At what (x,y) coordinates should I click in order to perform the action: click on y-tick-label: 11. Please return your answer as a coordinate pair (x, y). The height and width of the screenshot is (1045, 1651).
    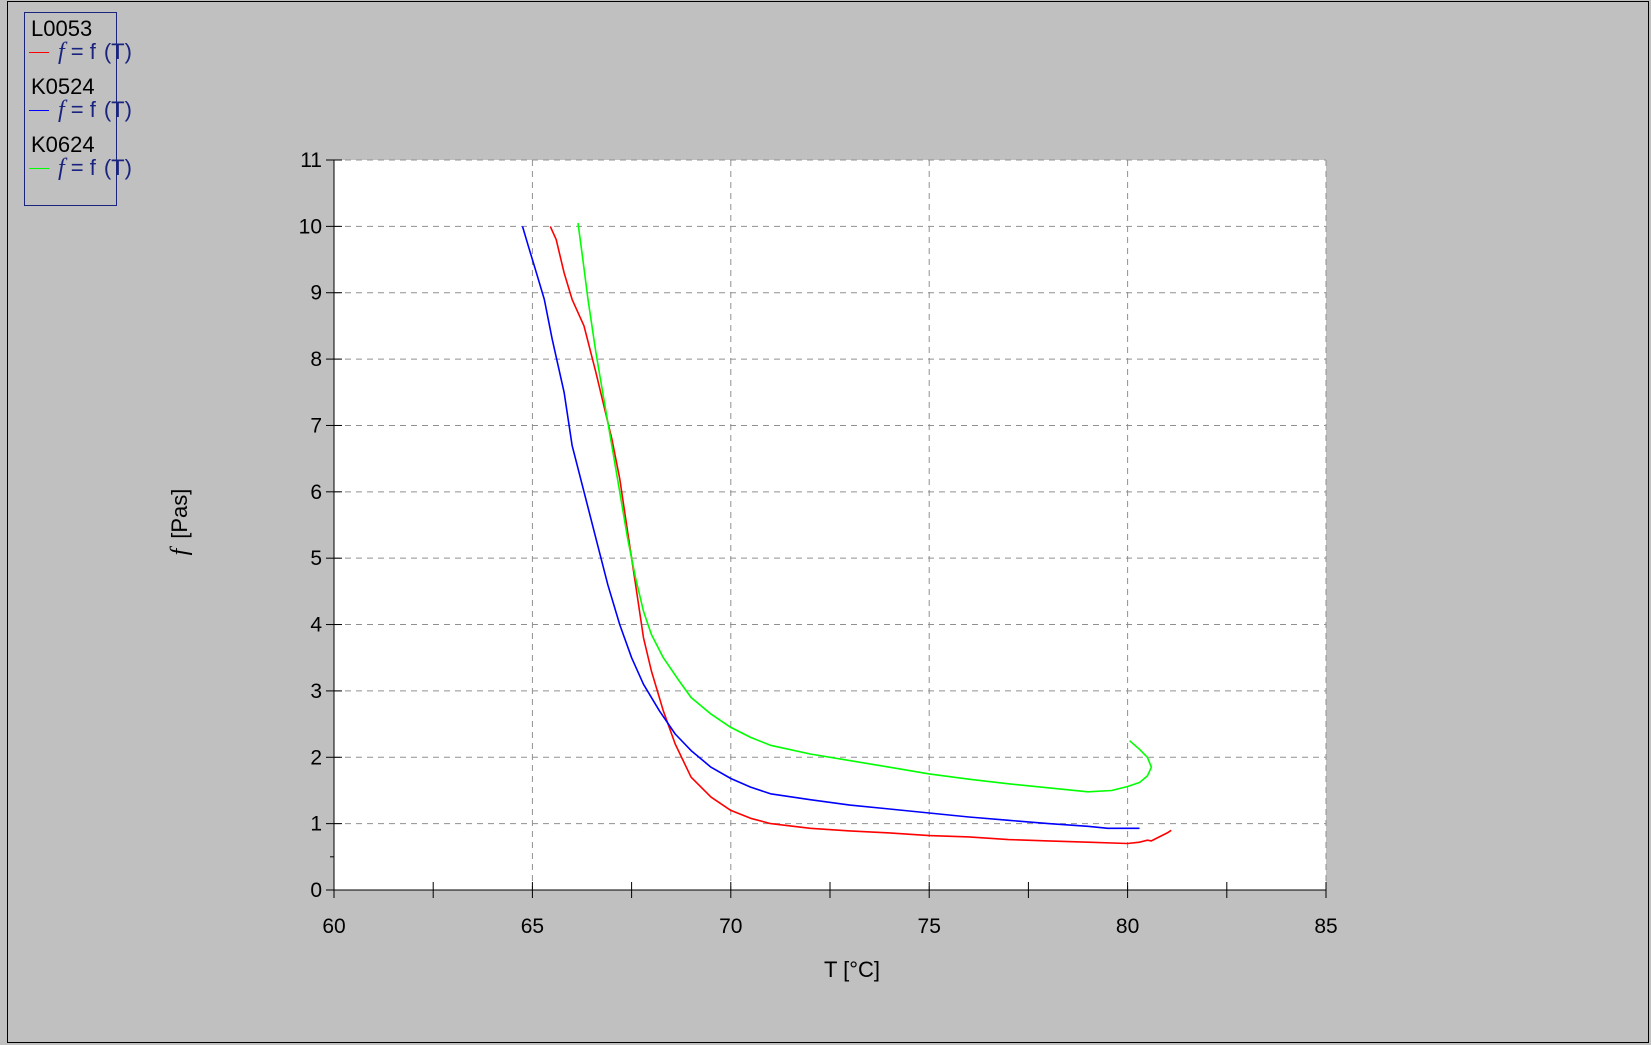
    Looking at the image, I should click on (311, 160).